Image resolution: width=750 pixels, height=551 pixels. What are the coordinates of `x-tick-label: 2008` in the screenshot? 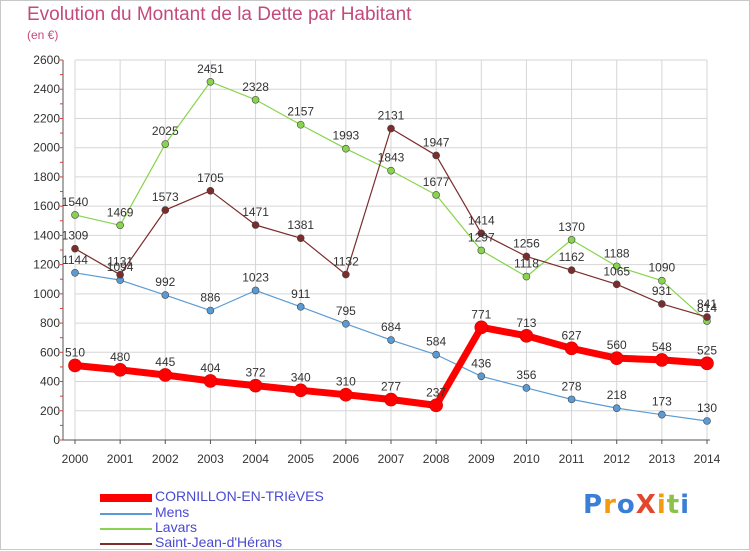 It's located at (436, 459).